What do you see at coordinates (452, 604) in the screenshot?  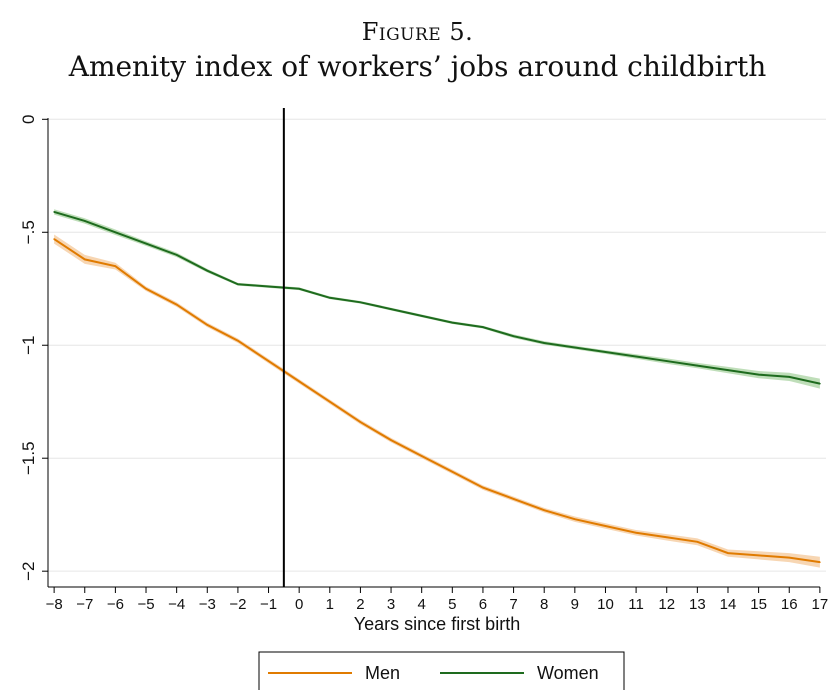 I see `x-tick-label-13: 5` at bounding box center [452, 604].